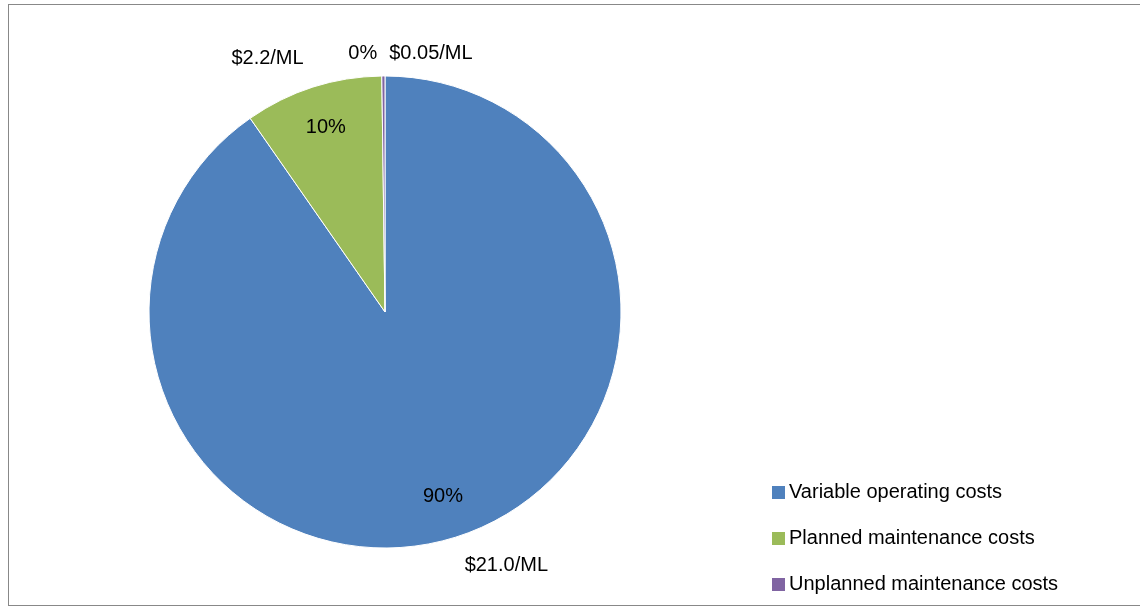 The image size is (1140, 606). I want to click on data-label: $21.0/ML, so click(506, 564).